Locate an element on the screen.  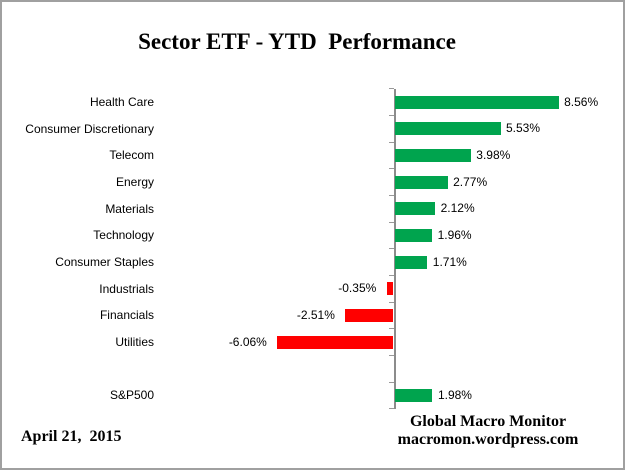
value-label-health-care: 8.56% is located at coordinates (581, 101).